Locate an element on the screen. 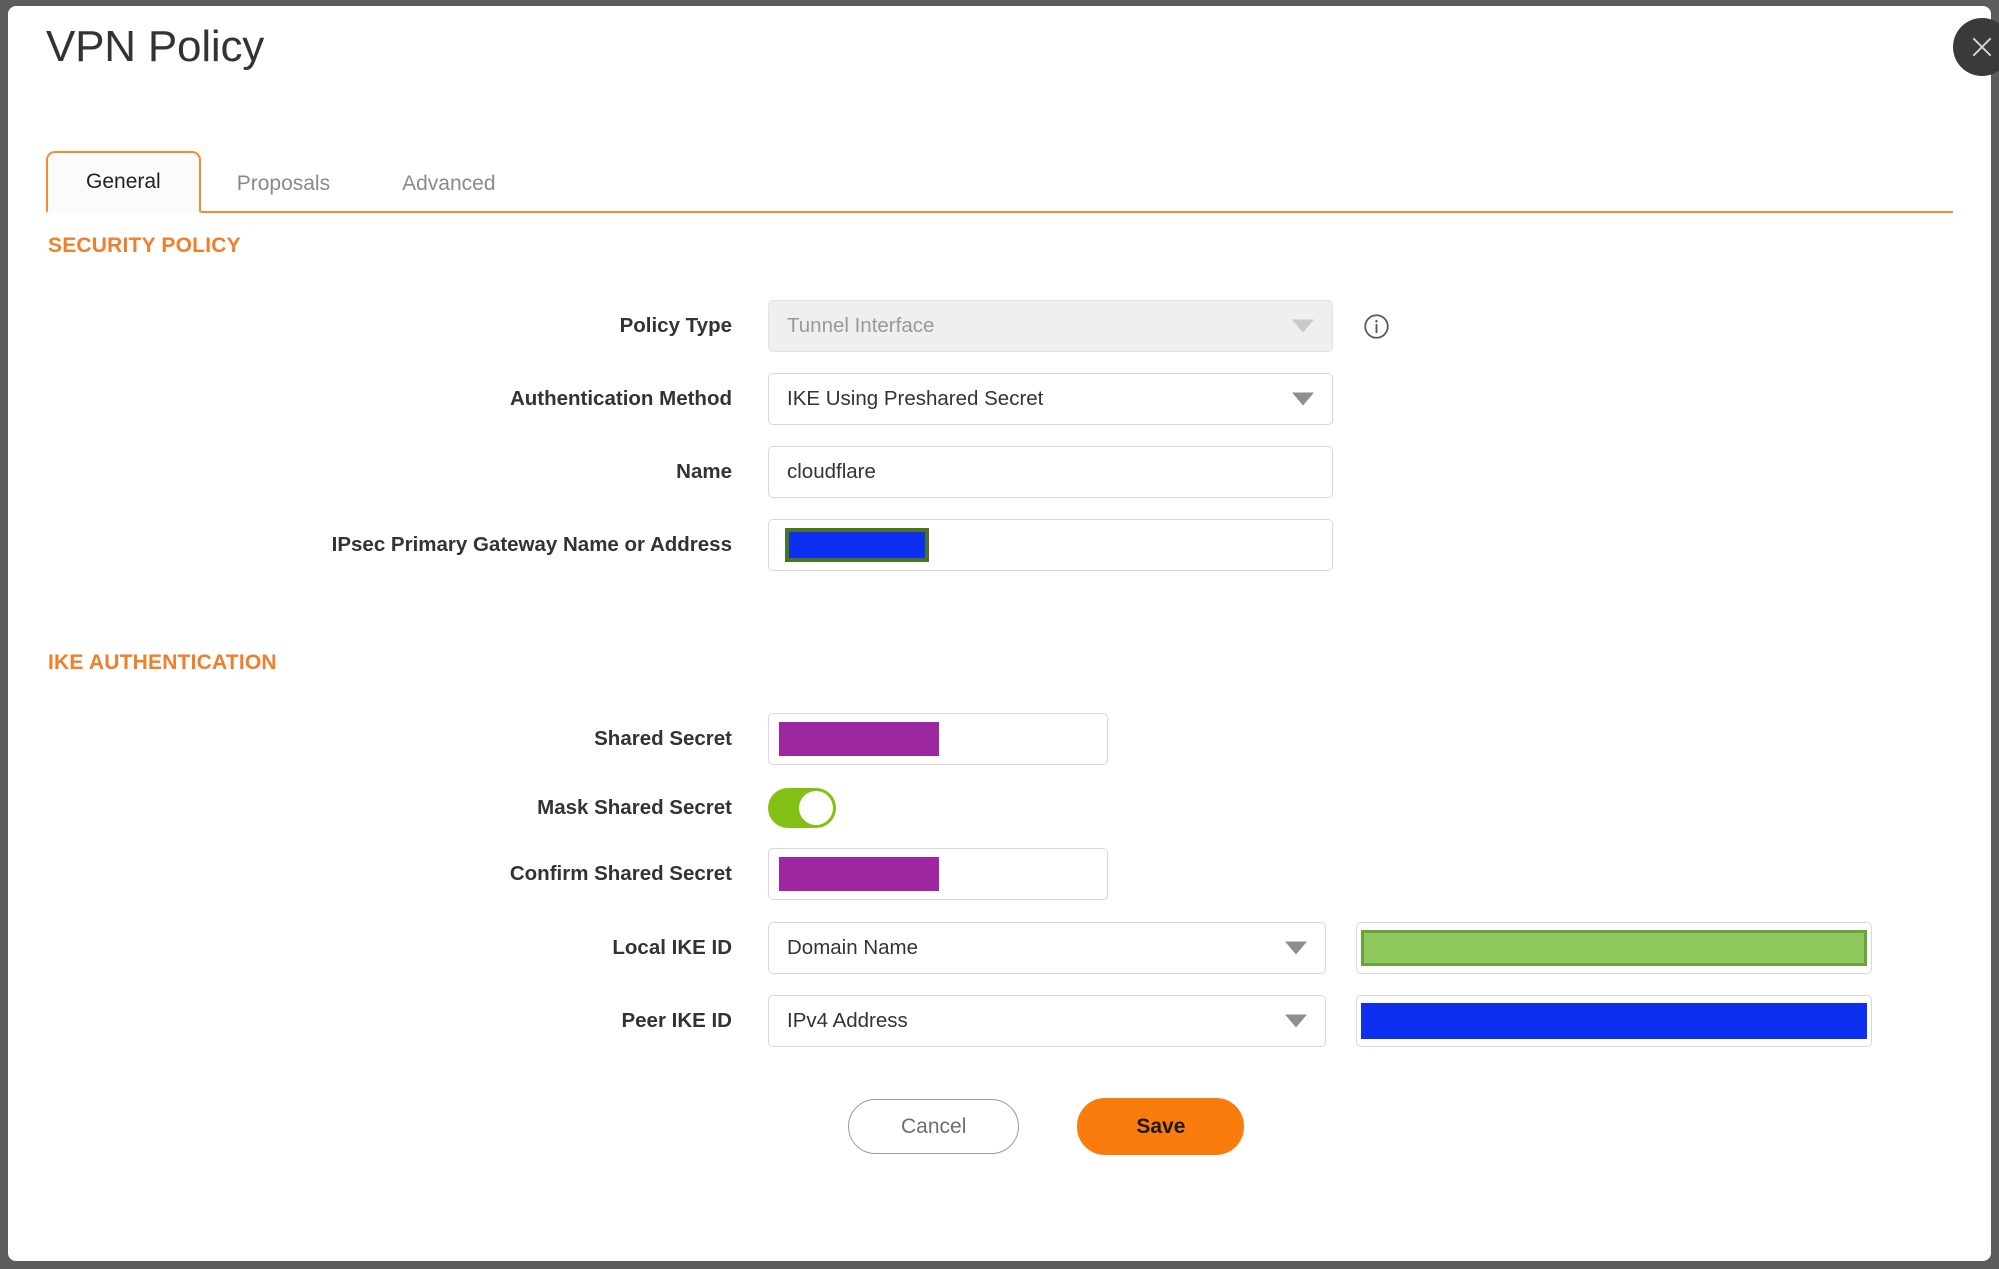 The width and height of the screenshot is (1999, 1269). label-shared-secret: Shared Secret is located at coordinates (663, 738).